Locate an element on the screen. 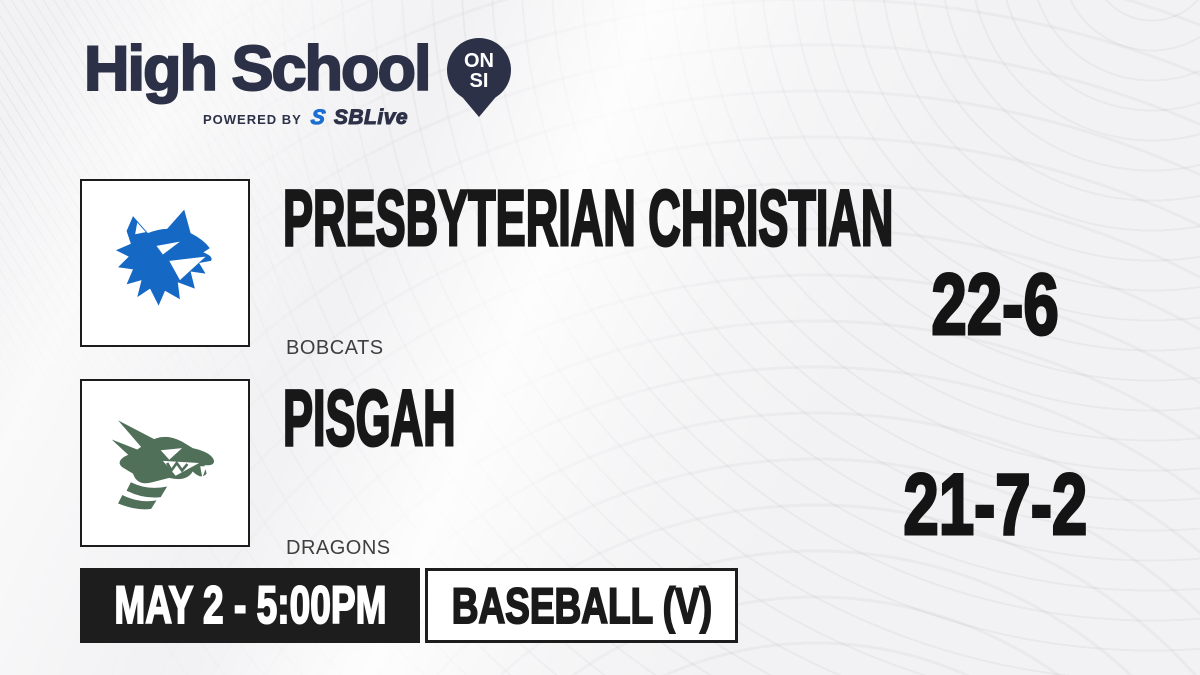  team1-logo-box is located at coordinates (165, 263).